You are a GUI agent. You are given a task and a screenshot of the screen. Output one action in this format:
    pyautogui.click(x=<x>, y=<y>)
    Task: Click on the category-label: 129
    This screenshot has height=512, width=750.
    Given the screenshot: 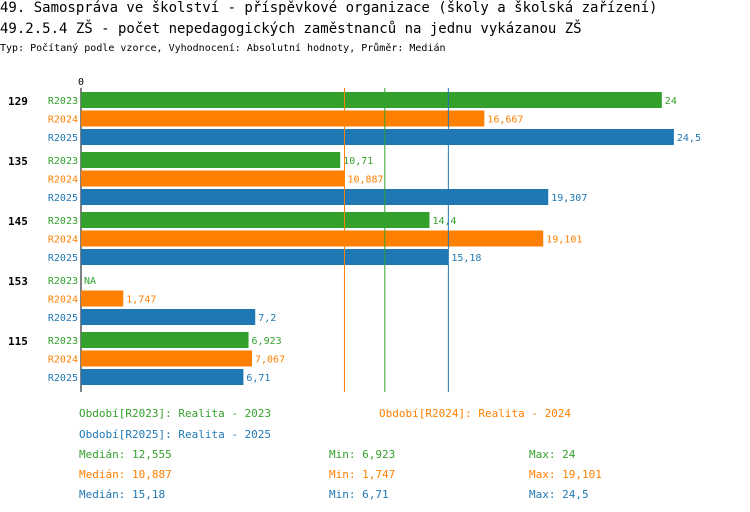 What is the action you would take?
    pyautogui.click(x=18, y=101)
    